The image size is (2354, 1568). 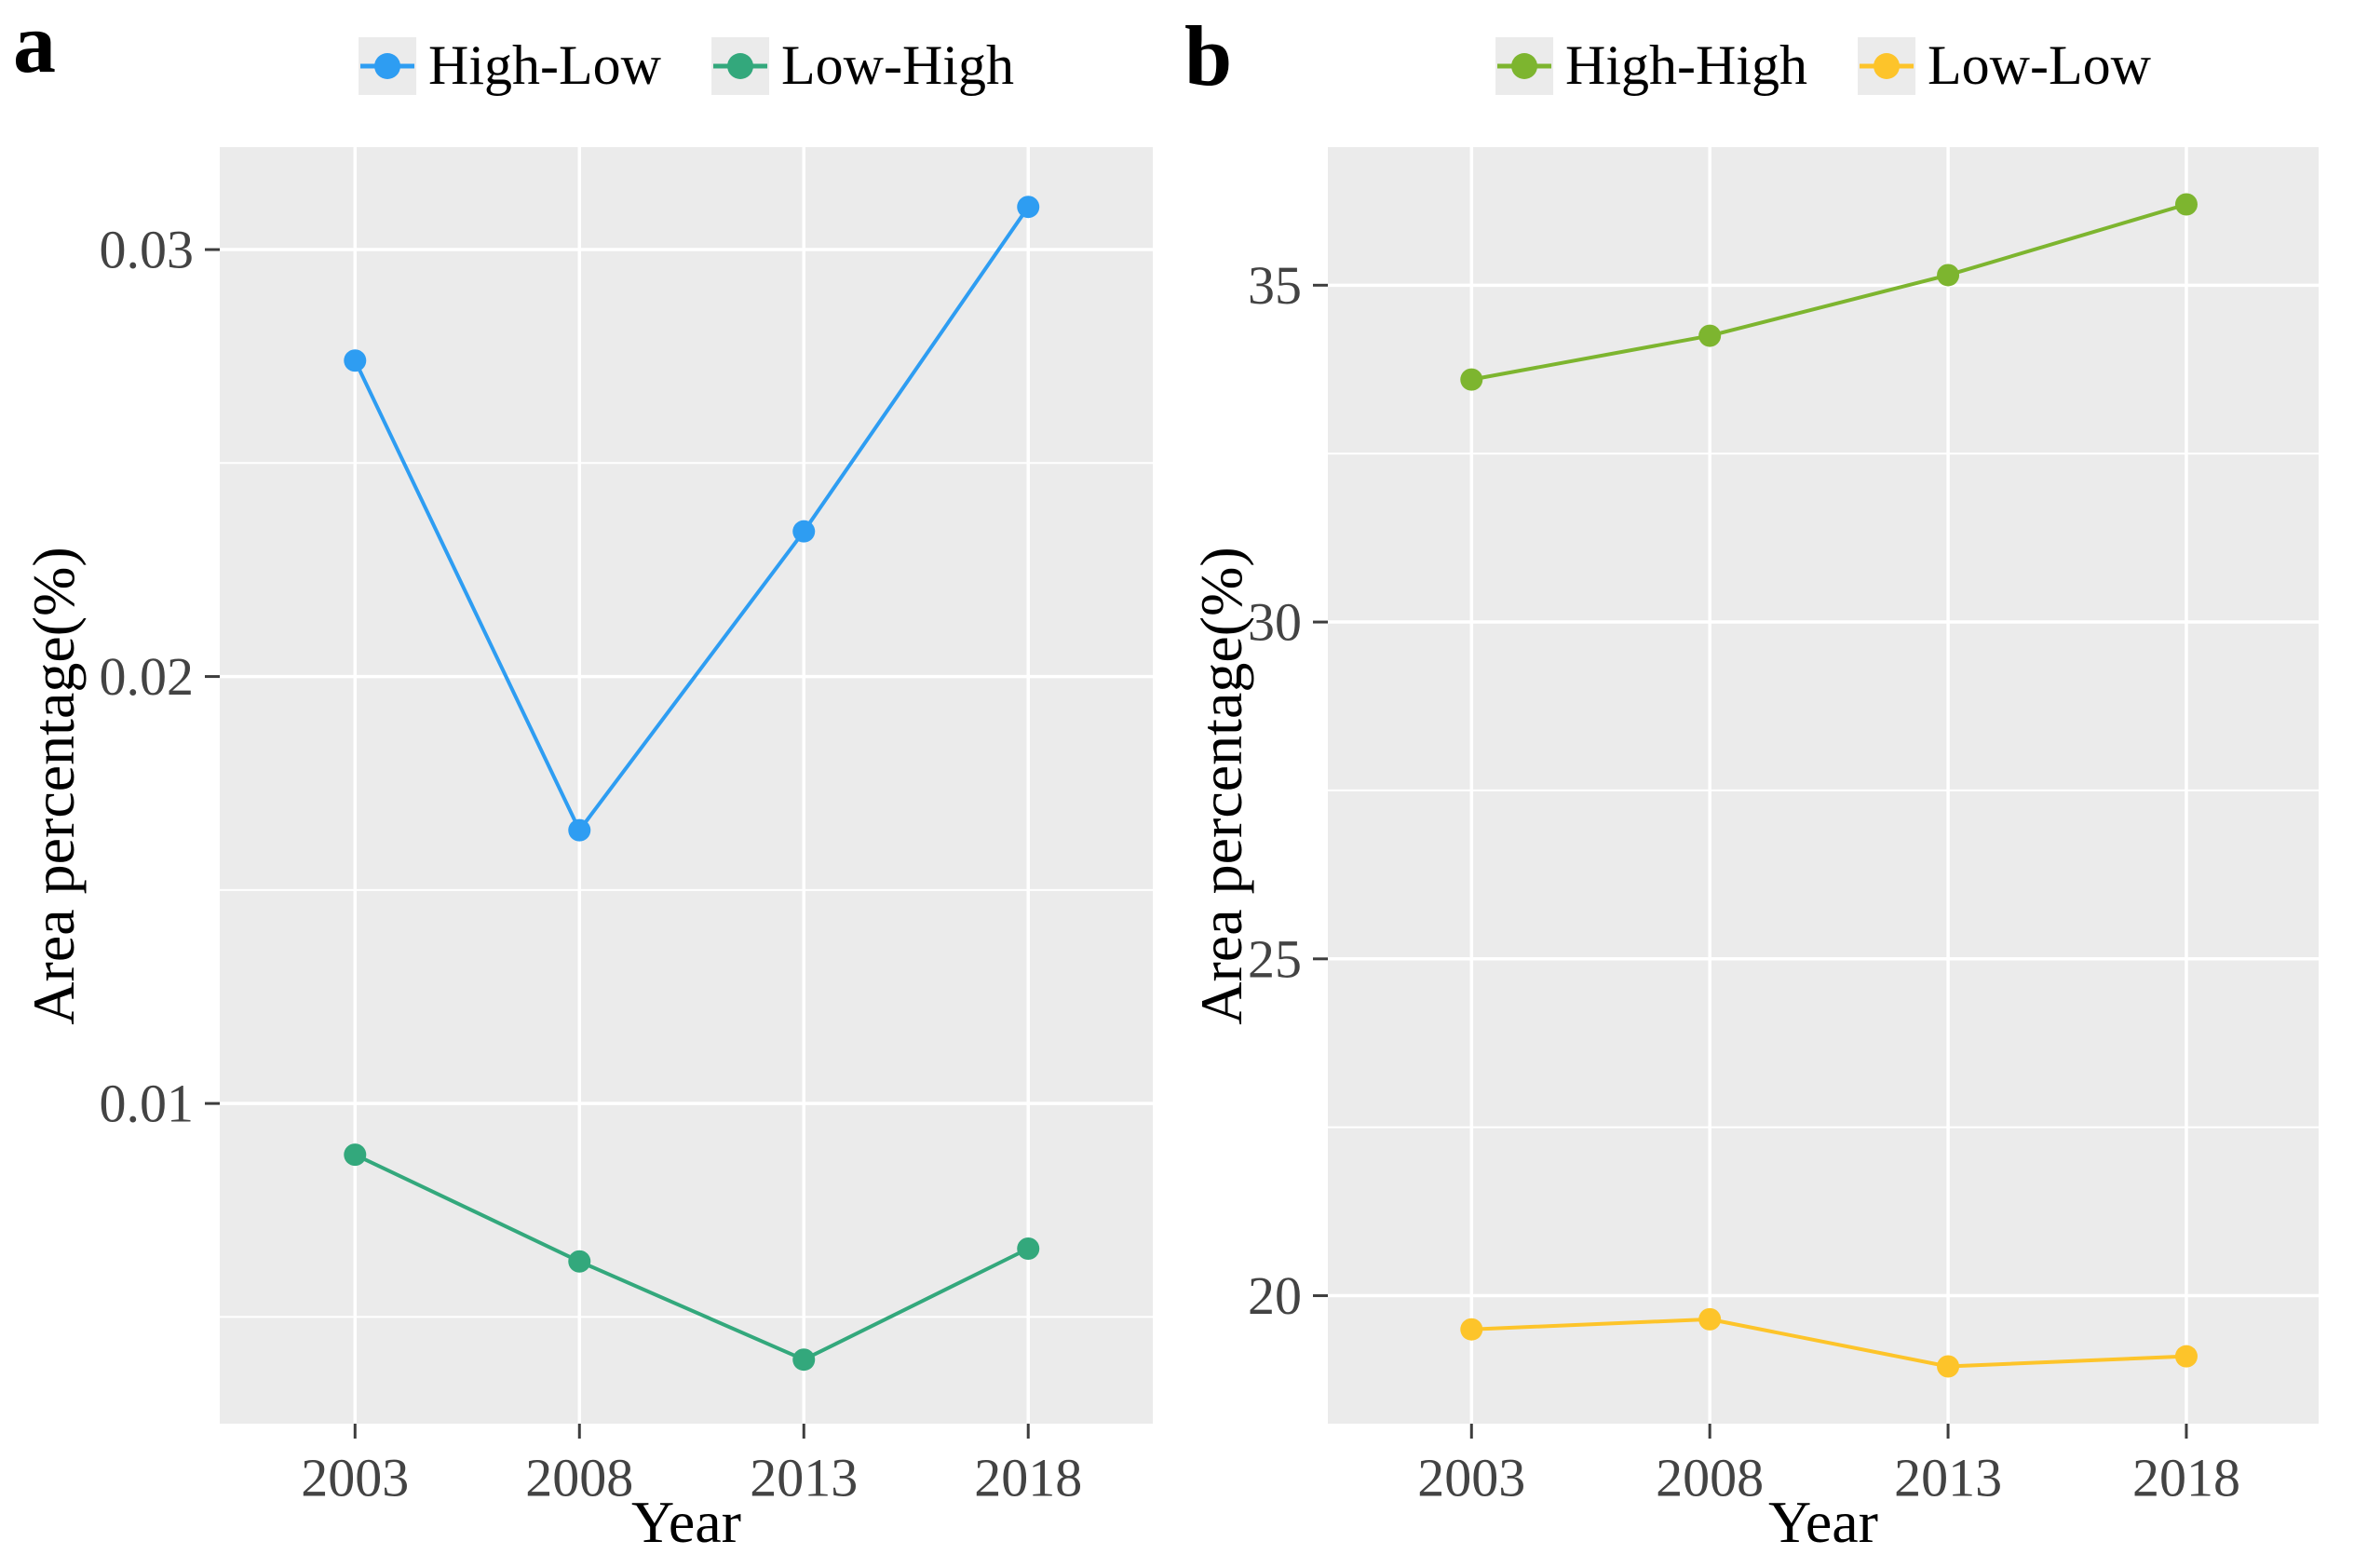 What do you see at coordinates (692, 1257) in the screenshot?
I see `series-line-low-high` at bounding box center [692, 1257].